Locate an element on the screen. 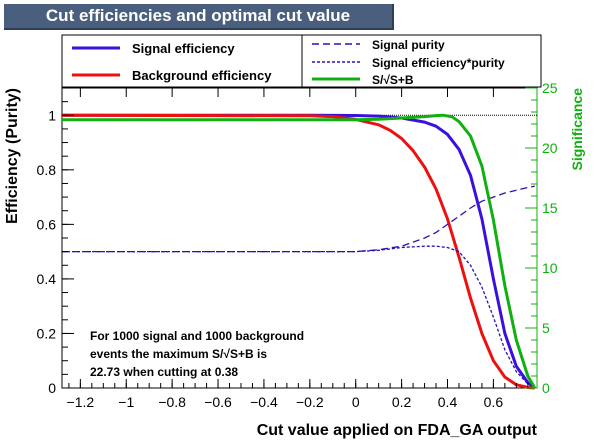  x-tick-label: −0.6 is located at coordinates (218, 402).